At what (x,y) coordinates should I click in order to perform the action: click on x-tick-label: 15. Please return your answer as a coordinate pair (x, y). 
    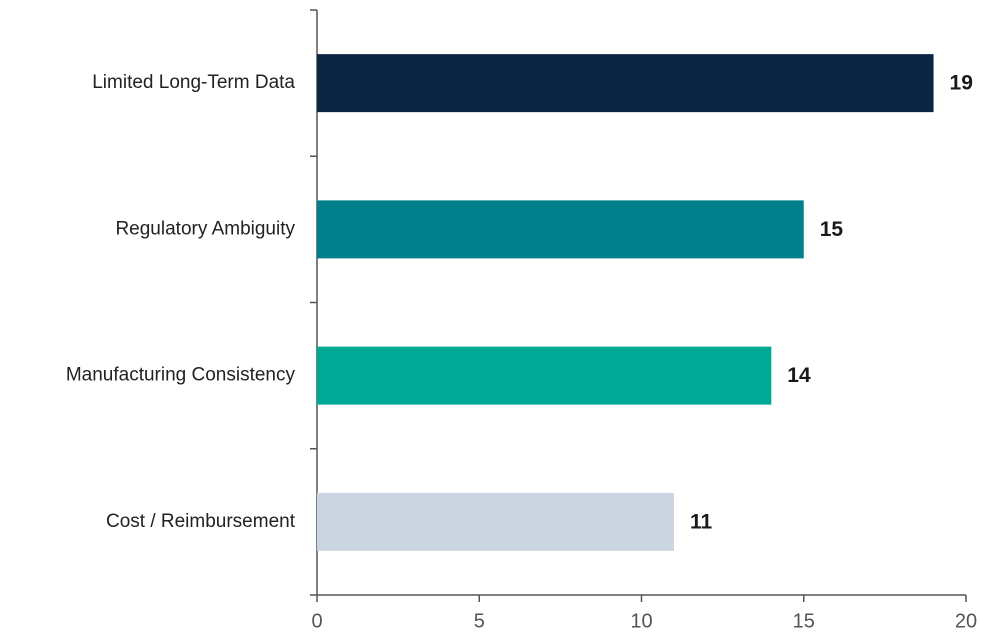
    Looking at the image, I should click on (804, 621).